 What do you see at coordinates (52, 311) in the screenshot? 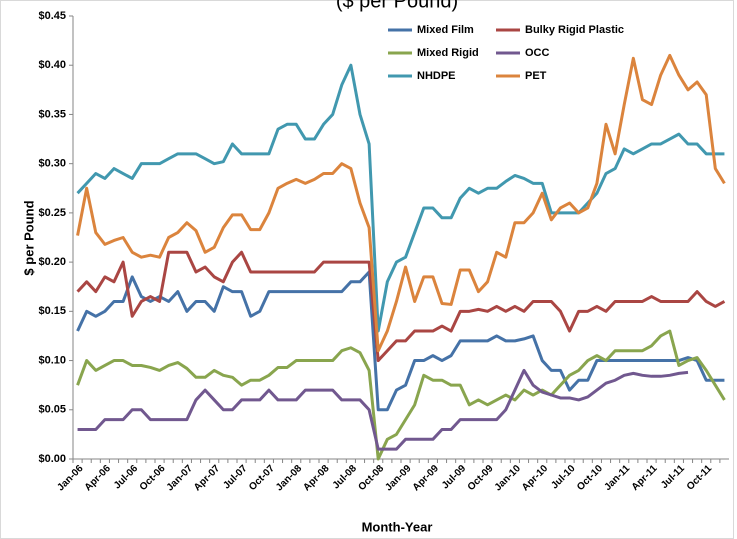
I see `y-tick-label: $0.15` at bounding box center [52, 311].